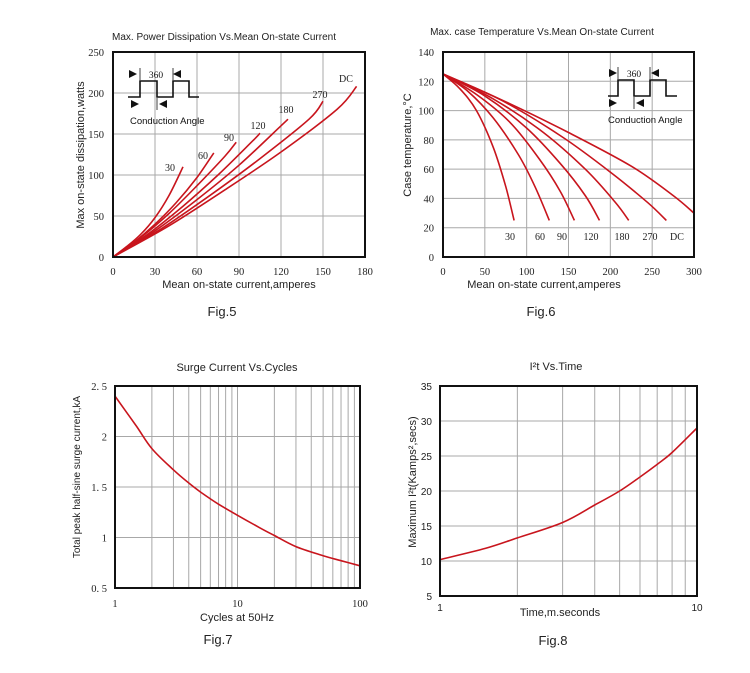  What do you see at coordinates (104, 438) in the screenshot?
I see `y-tick-label: 2` at bounding box center [104, 438].